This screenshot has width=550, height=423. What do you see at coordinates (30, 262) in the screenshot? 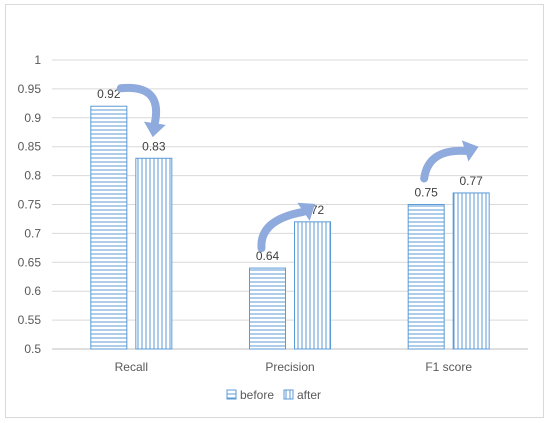
I see `y-tick-label: 0.65` at bounding box center [30, 262].